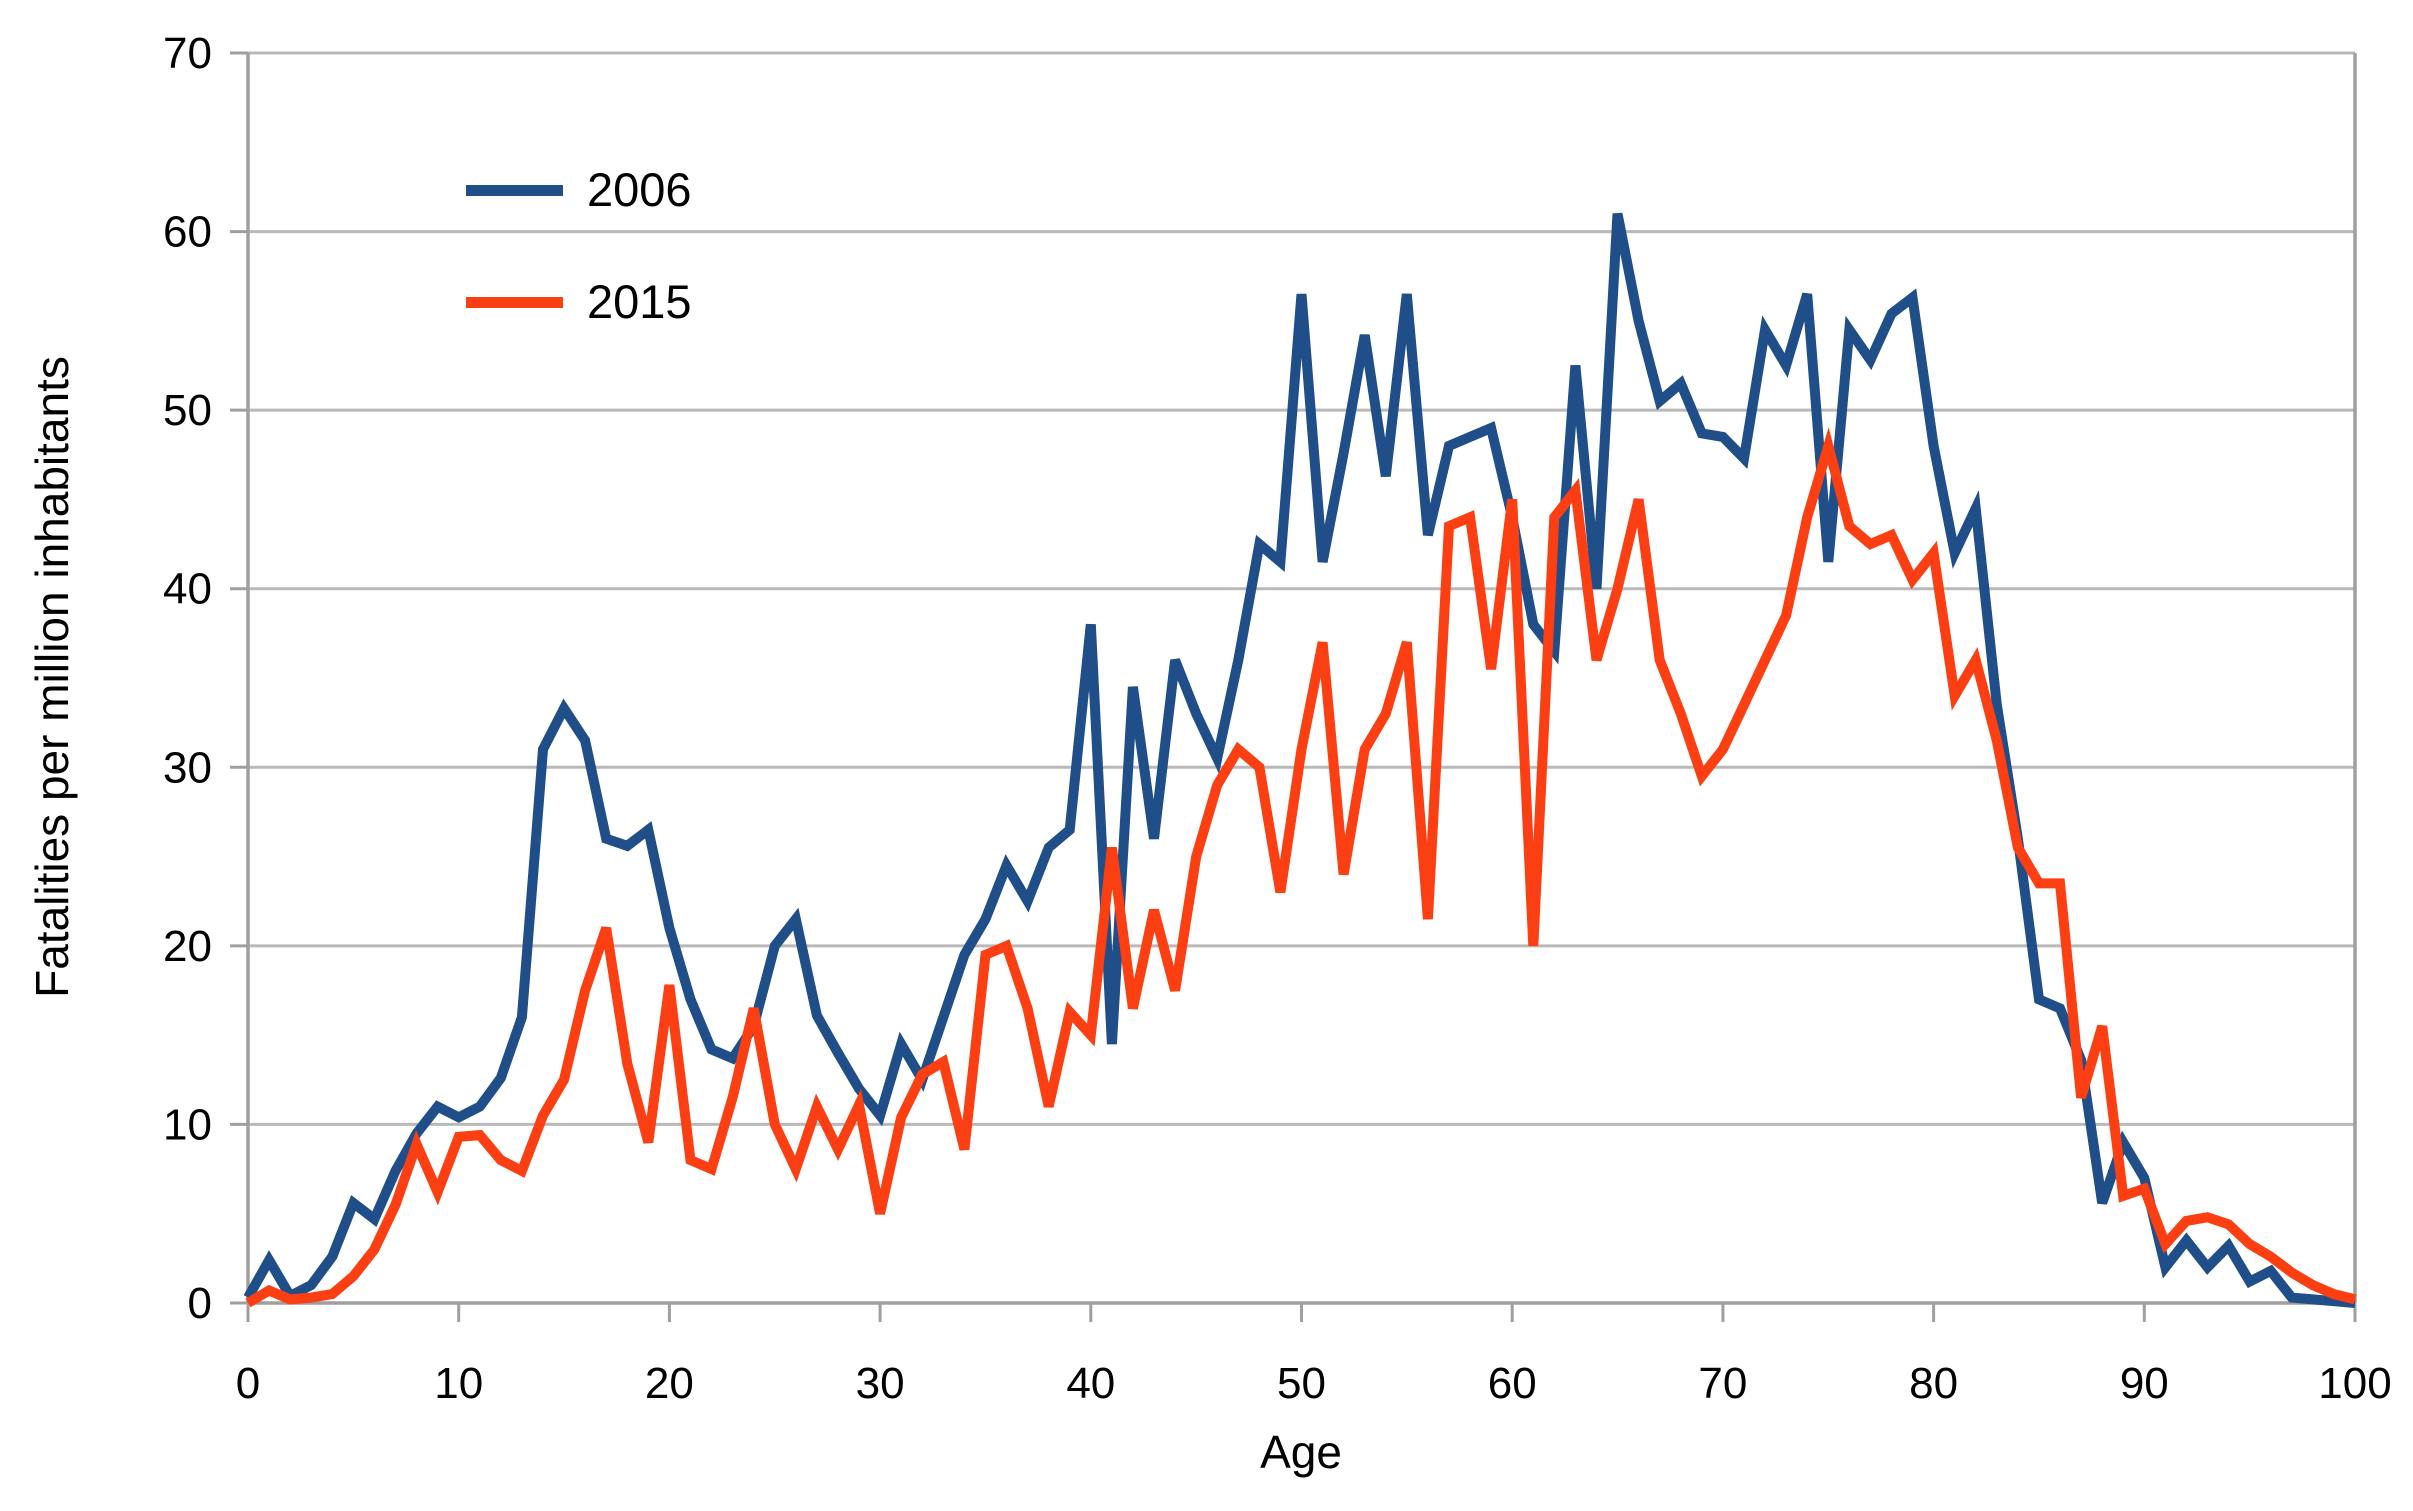  Describe the element at coordinates (639, 301) in the screenshot. I see `legend-label-2015: 2015` at that location.